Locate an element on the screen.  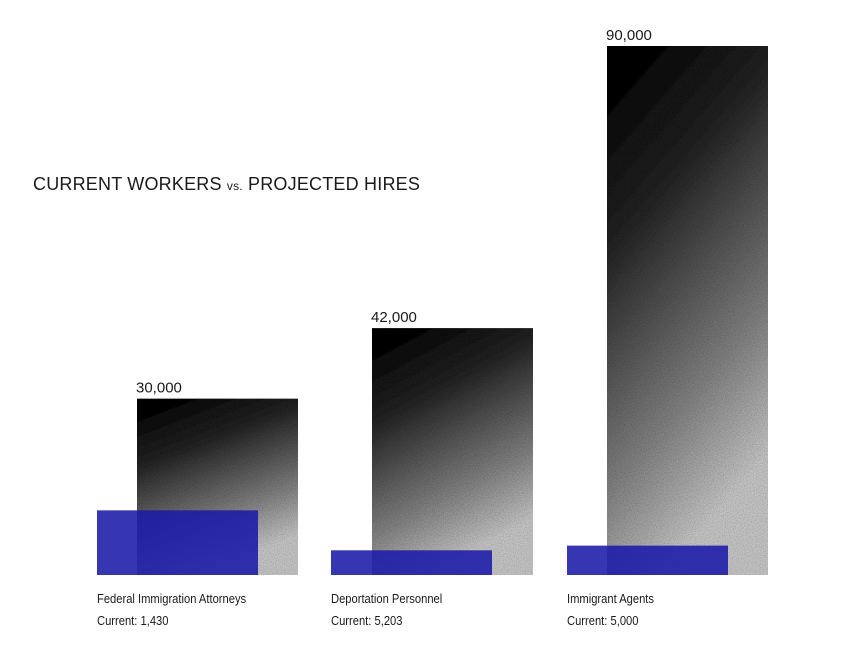
chart-title: CURRENT WORKERS vs. PROJECTED HIRES is located at coordinates (226, 184).